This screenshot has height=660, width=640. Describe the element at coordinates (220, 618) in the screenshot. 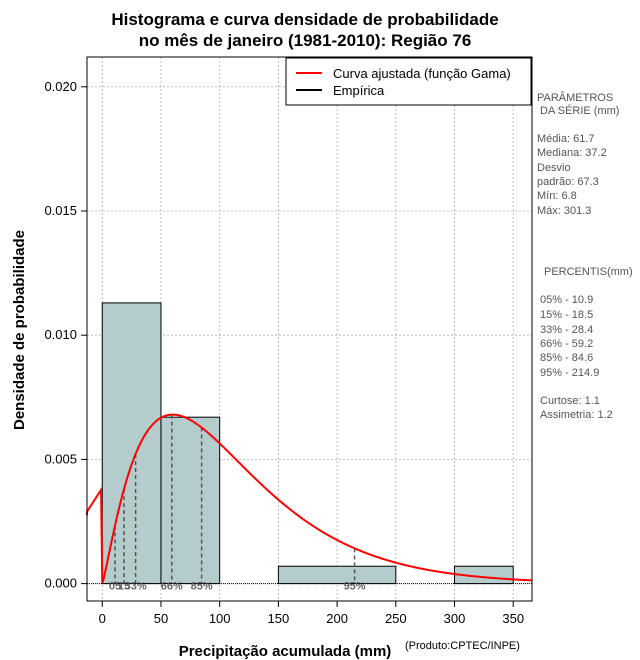

I see `x-tick-label-2: 100` at that location.